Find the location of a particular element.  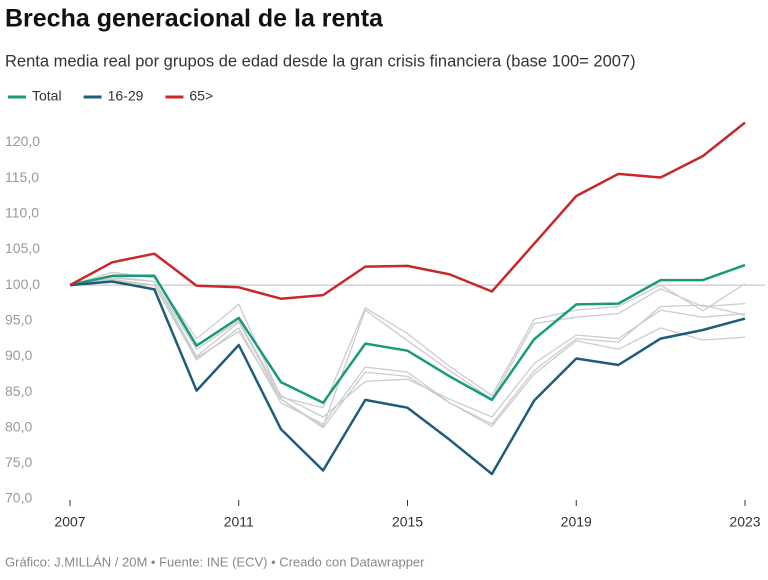

y-tick-label: 115,0 is located at coordinates (22, 177).